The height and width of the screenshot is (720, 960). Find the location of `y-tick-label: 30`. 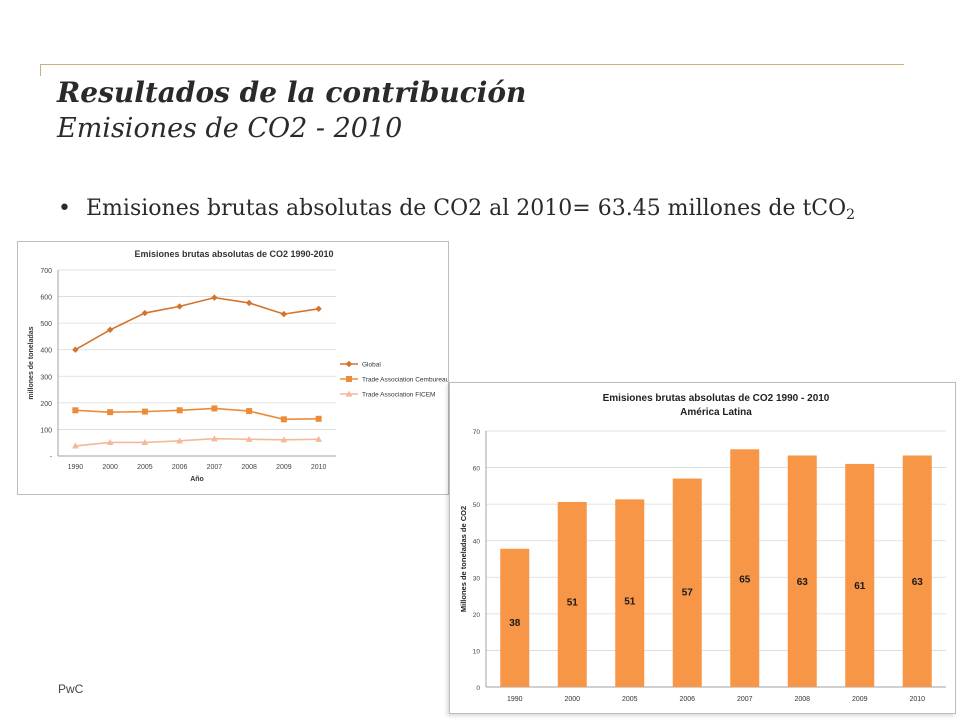

y-tick-label: 30 is located at coordinates (477, 578).